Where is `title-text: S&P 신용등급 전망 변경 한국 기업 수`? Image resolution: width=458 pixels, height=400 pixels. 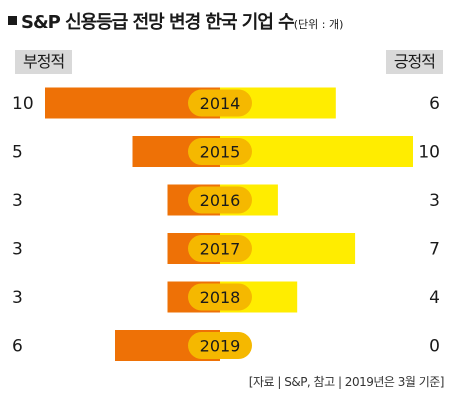 title-text: S&P 신용등급 전망 변경 한국 기업 수 is located at coordinates (158, 22).